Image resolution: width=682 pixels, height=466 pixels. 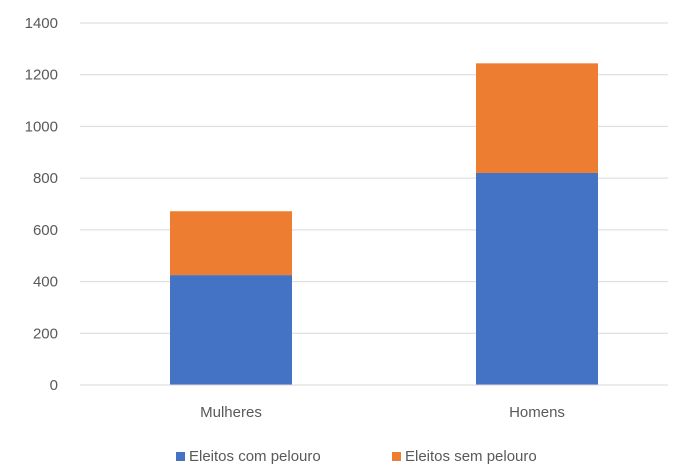 What do you see at coordinates (41, 23) in the screenshot?
I see `y-tick-label-1400: 1400` at bounding box center [41, 23].